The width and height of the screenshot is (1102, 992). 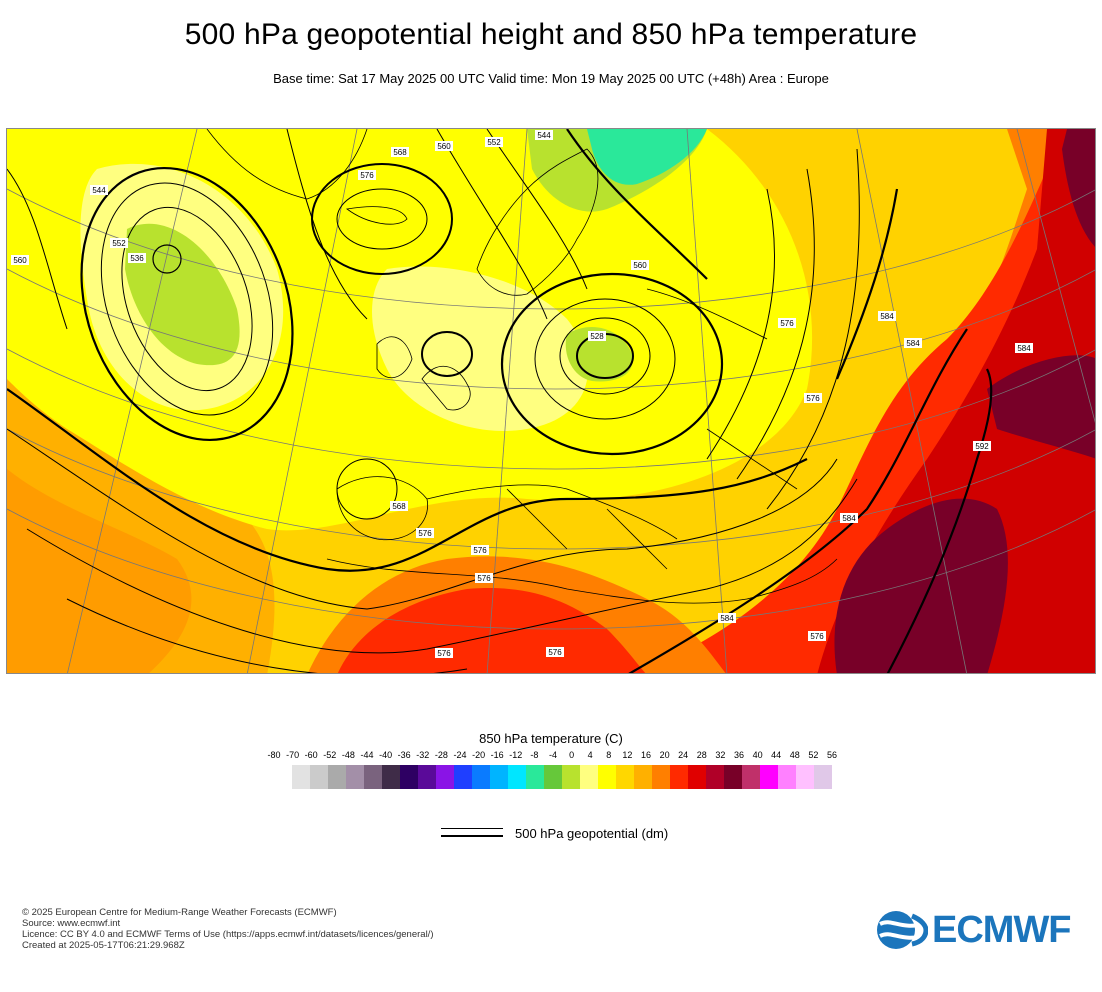 What do you see at coordinates (293, 755) in the screenshot?
I see `colorbar-tick-label: -70` at bounding box center [293, 755].